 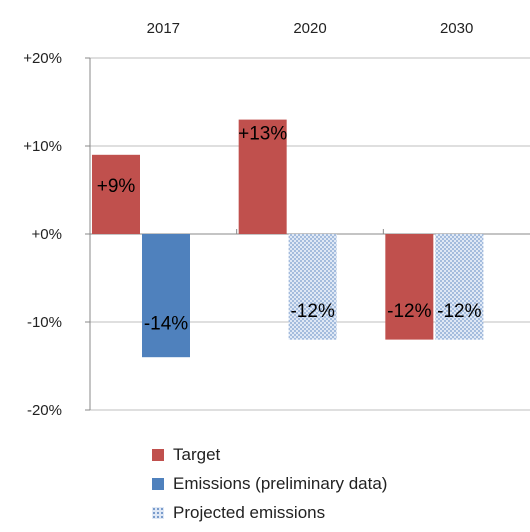 I want to click on legend-item-projected: Projected emissions, so click(x=269, y=512).